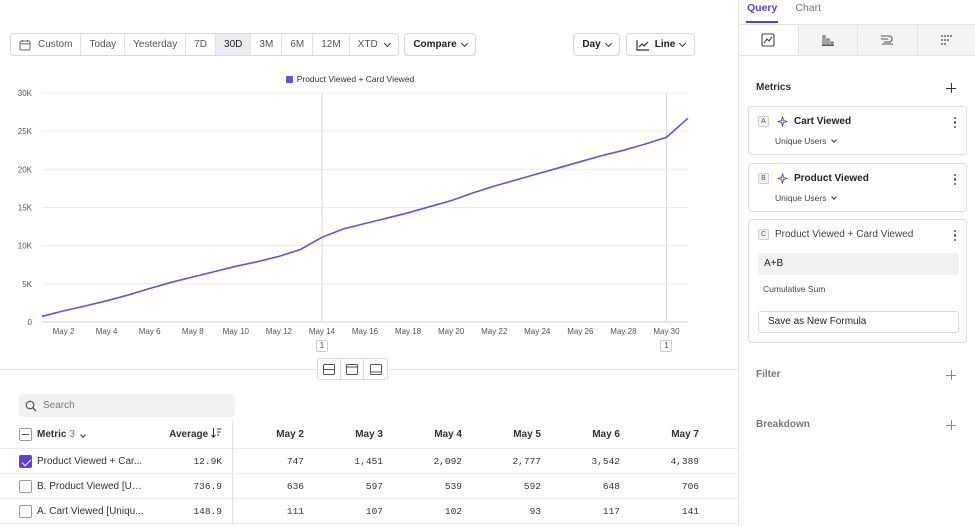 This screenshot has height=526, width=975. What do you see at coordinates (857, 187) in the screenshot?
I see `metric-card-b: B Product Viewed Unique Users` at bounding box center [857, 187].